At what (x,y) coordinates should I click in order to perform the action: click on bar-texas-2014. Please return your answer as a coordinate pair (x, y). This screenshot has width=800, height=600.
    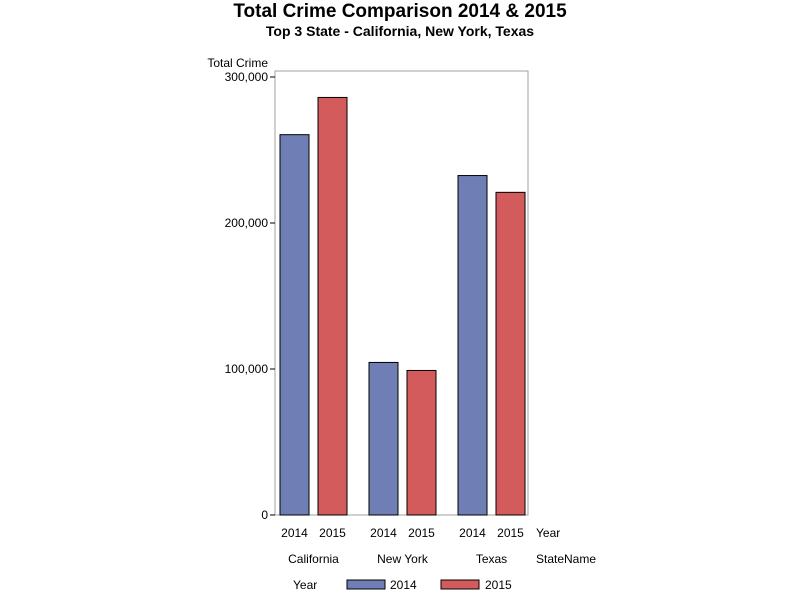
    Looking at the image, I should click on (472, 345).